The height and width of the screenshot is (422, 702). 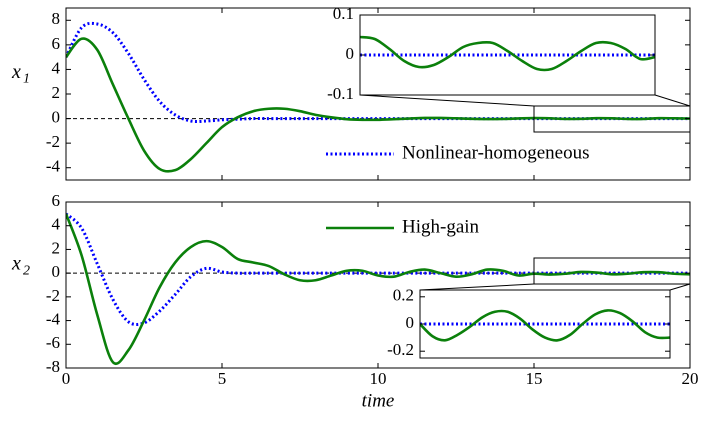 I want to click on y-axis-label-subscript: 2, so click(x=26, y=270).